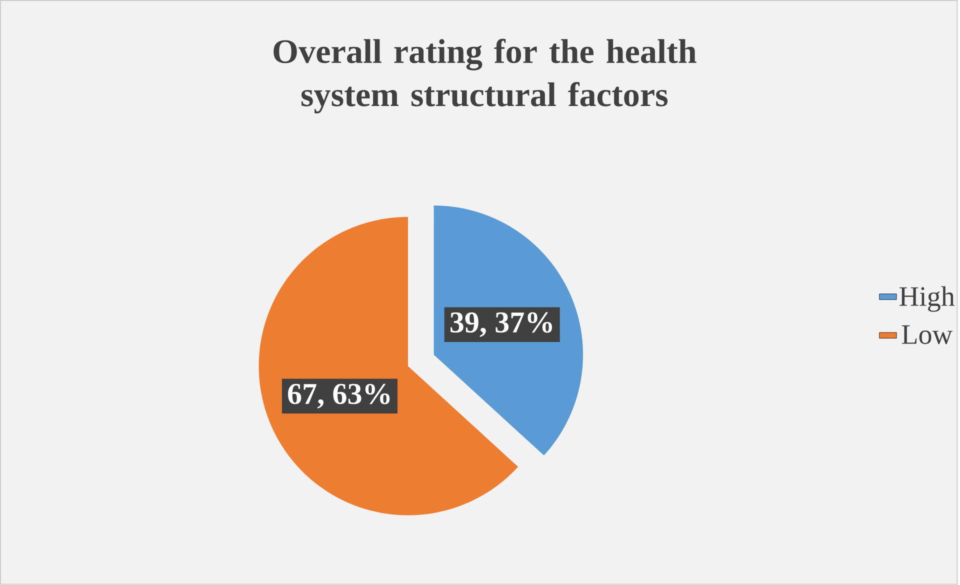  I want to click on legend-label: High, so click(927, 299).